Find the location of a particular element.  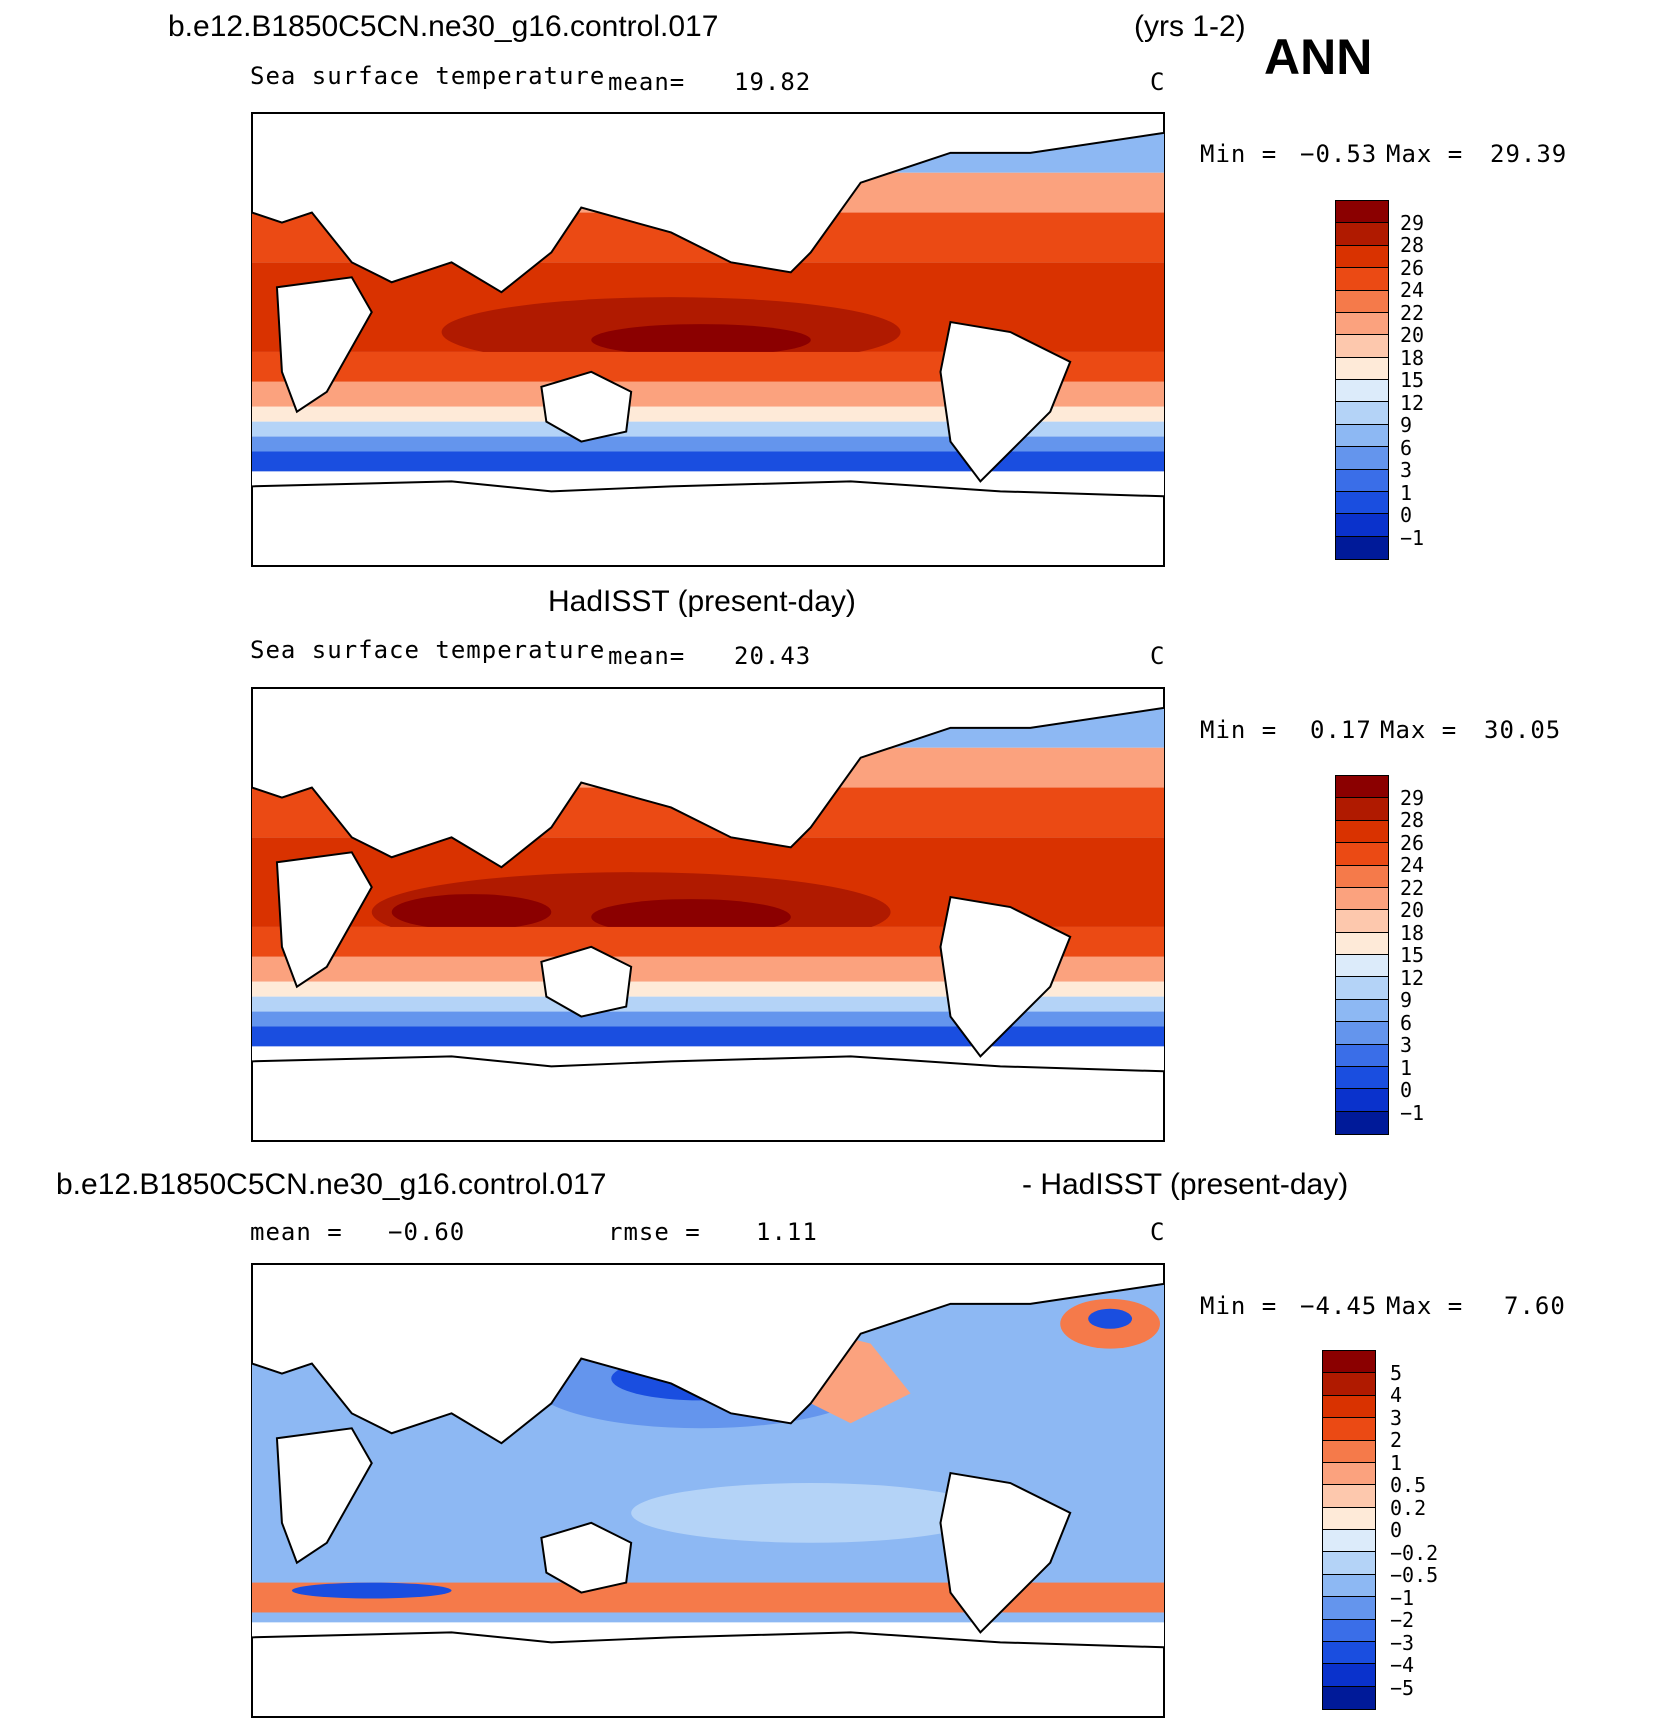

panel2-title: HadISST (present-day) is located at coordinates (702, 601).